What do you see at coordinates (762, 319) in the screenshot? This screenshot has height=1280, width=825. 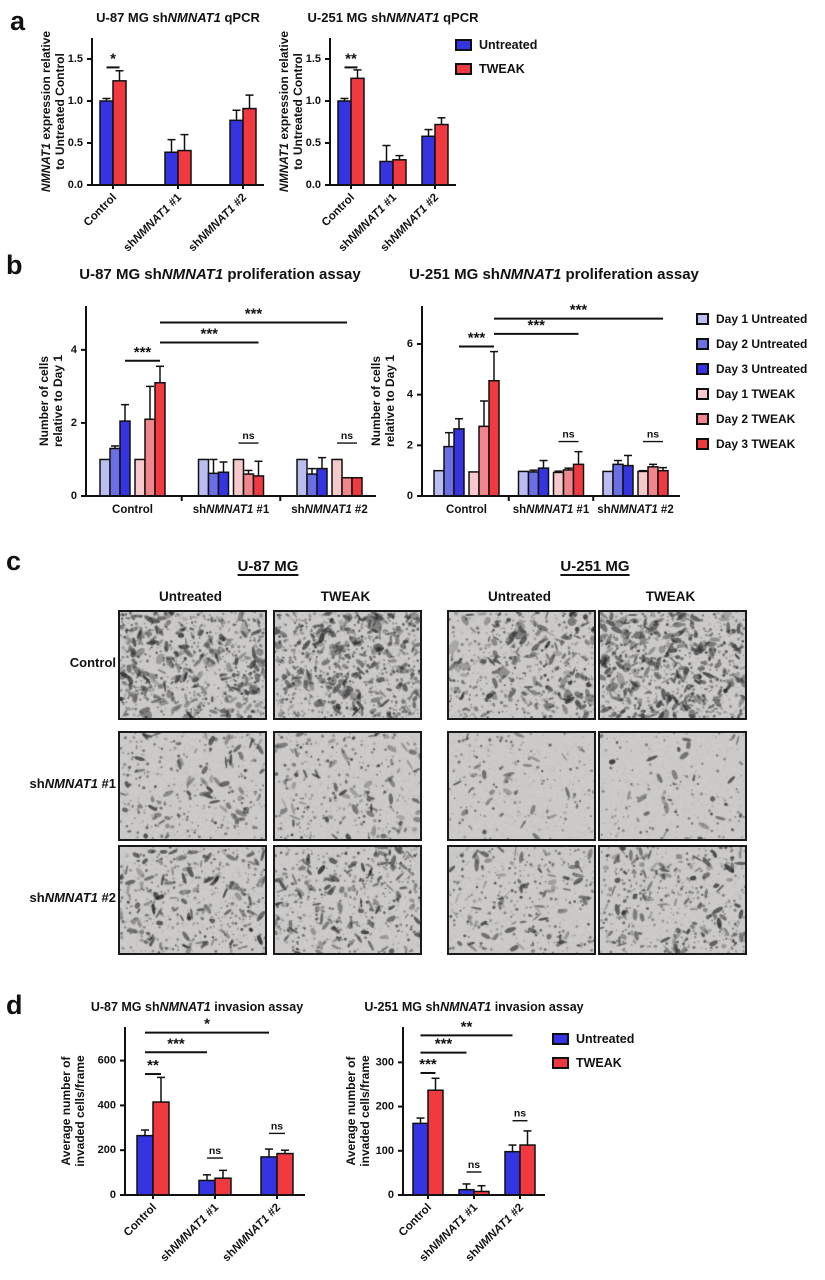 I see `legend-label: Day 1 Untreated` at bounding box center [762, 319].